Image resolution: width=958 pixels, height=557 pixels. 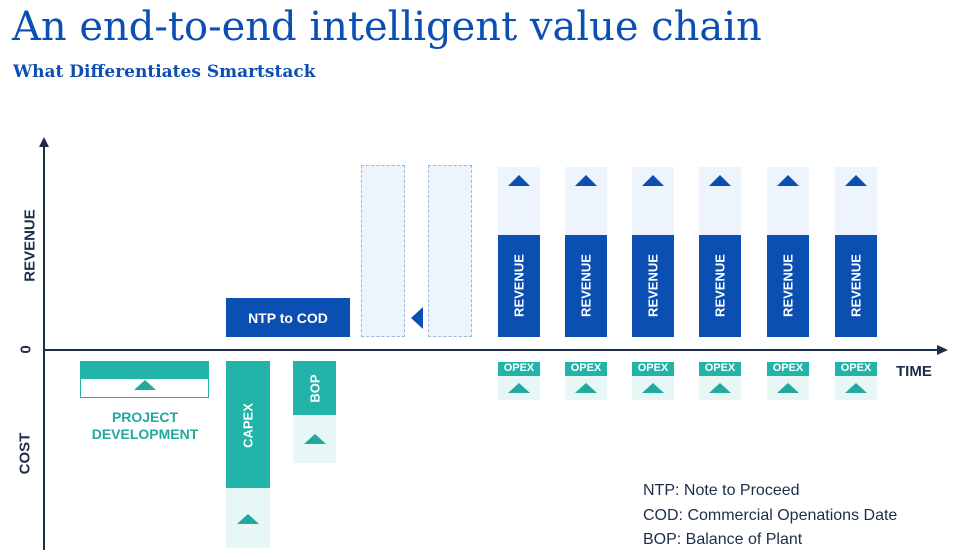 What do you see at coordinates (770, 515) in the screenshot?
I see `legend-item-cod: COD: Commercial Openations Date` at bounding box center [770, 515].